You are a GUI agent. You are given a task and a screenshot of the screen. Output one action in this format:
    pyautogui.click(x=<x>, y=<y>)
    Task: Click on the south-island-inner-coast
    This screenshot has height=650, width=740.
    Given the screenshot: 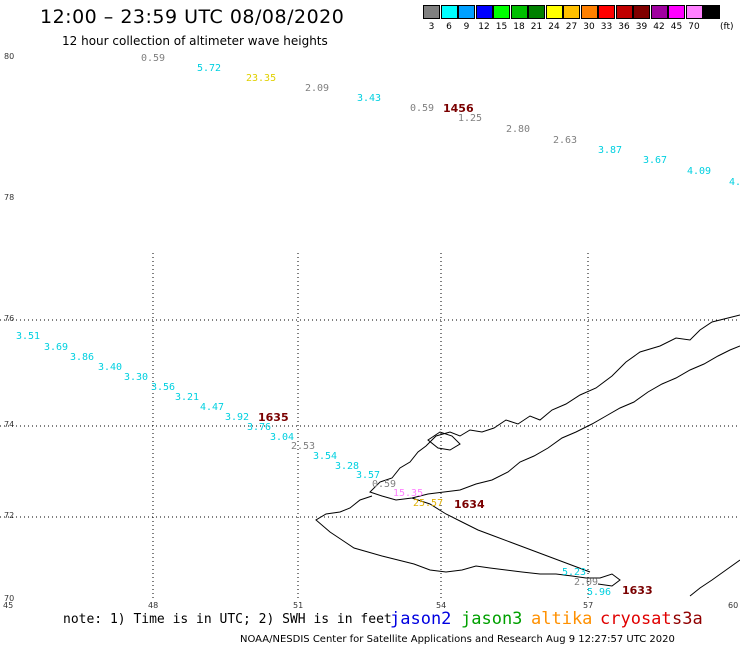 What is the action you would take?
    pyautogui.click(x=501, y=535)
    